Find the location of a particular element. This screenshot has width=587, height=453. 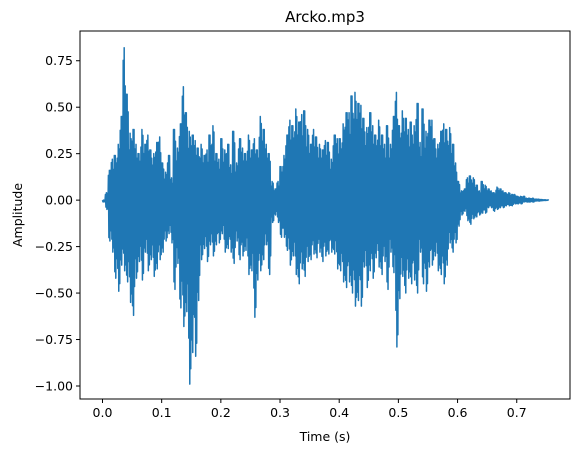

y-tick-label: −0.50 is located at coordinates (54, 293).